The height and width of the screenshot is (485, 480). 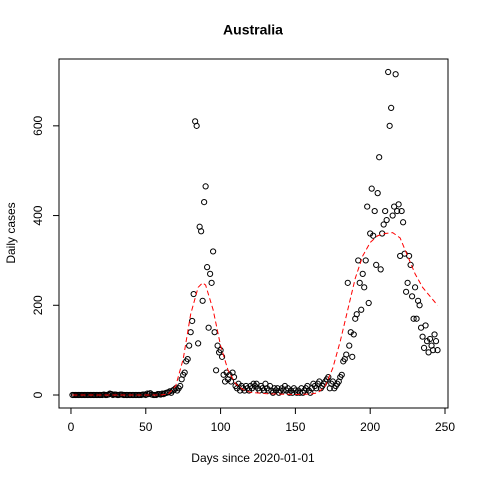 What do you see at coordinates (221, 427) in the screenshot?
I see `x-tick-label: 100` at bounding box center [221, 427].